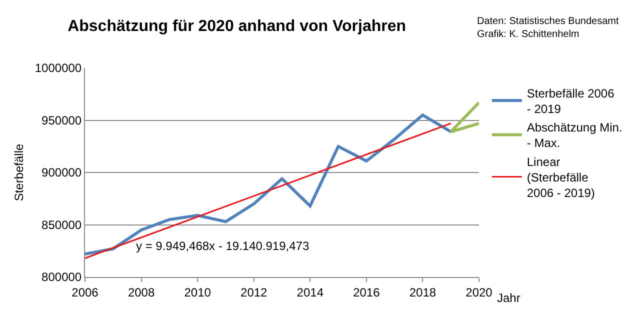  What do you see at coordinates (548, 21) in the screenshot?
I see `text: Daten: Statistisches Bundesamt` at bounding box center [548, 21].